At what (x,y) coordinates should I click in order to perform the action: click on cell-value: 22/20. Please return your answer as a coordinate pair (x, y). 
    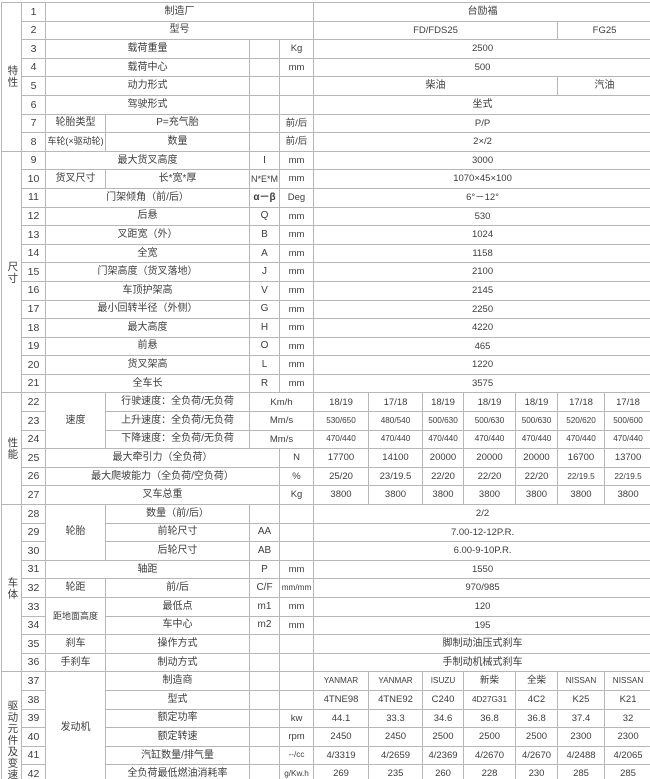
    Looking at the image, I should click on (536, 476).